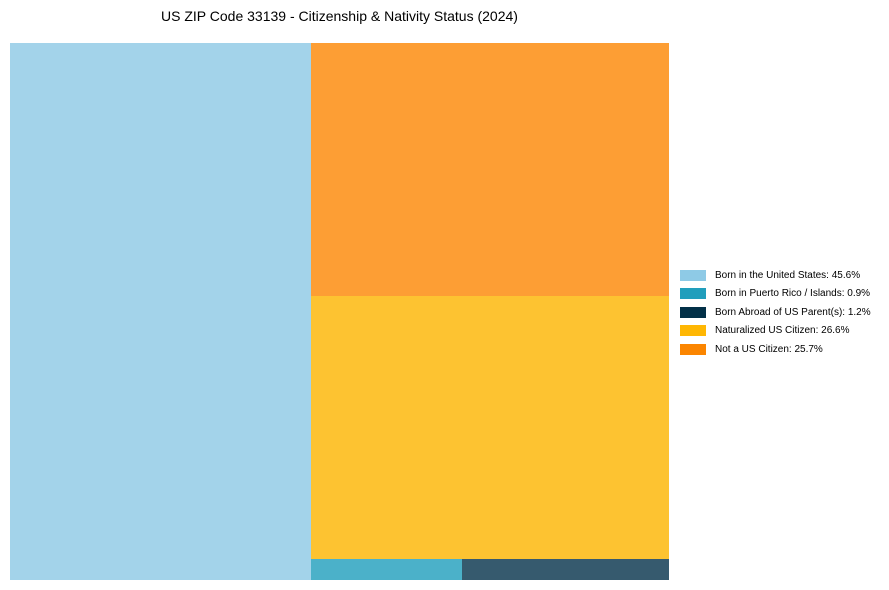  I want to click on legend-item: Not a US Citizen: 25.7%, so click(775, 349).